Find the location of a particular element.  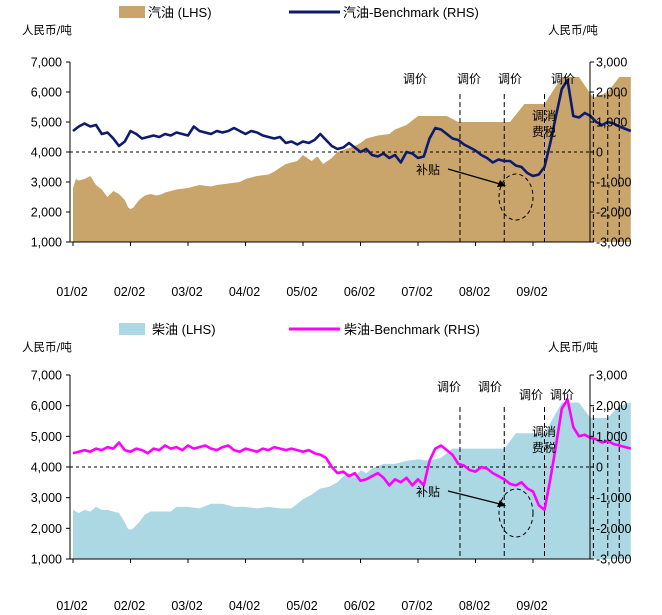

legend-swatch-diesel-area is located at coordinates (132, 329).